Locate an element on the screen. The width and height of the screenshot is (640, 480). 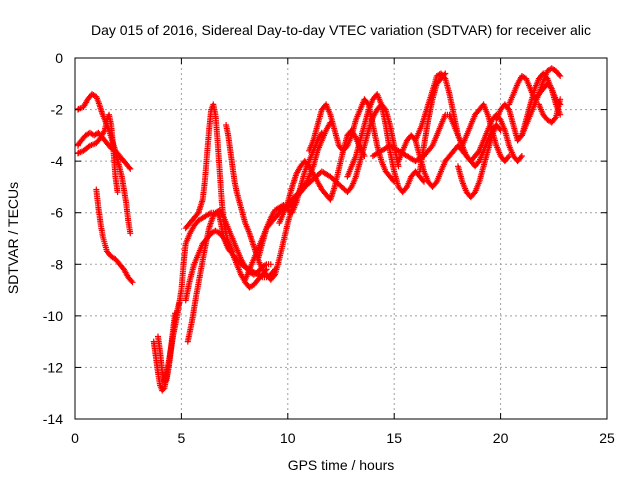
series-track-v is located at coordinates (477, 161).